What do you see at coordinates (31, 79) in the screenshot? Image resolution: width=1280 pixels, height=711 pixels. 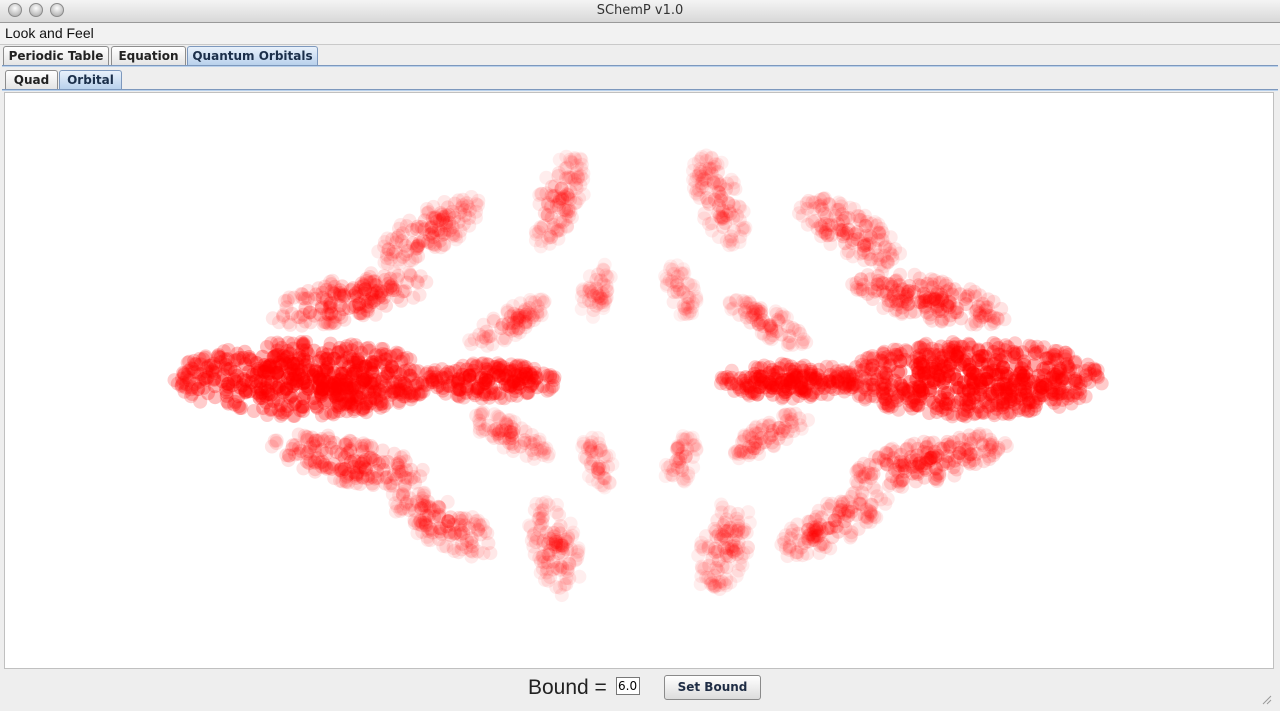 I see `tab-quad: Quad` at bounding box center [31, 79].